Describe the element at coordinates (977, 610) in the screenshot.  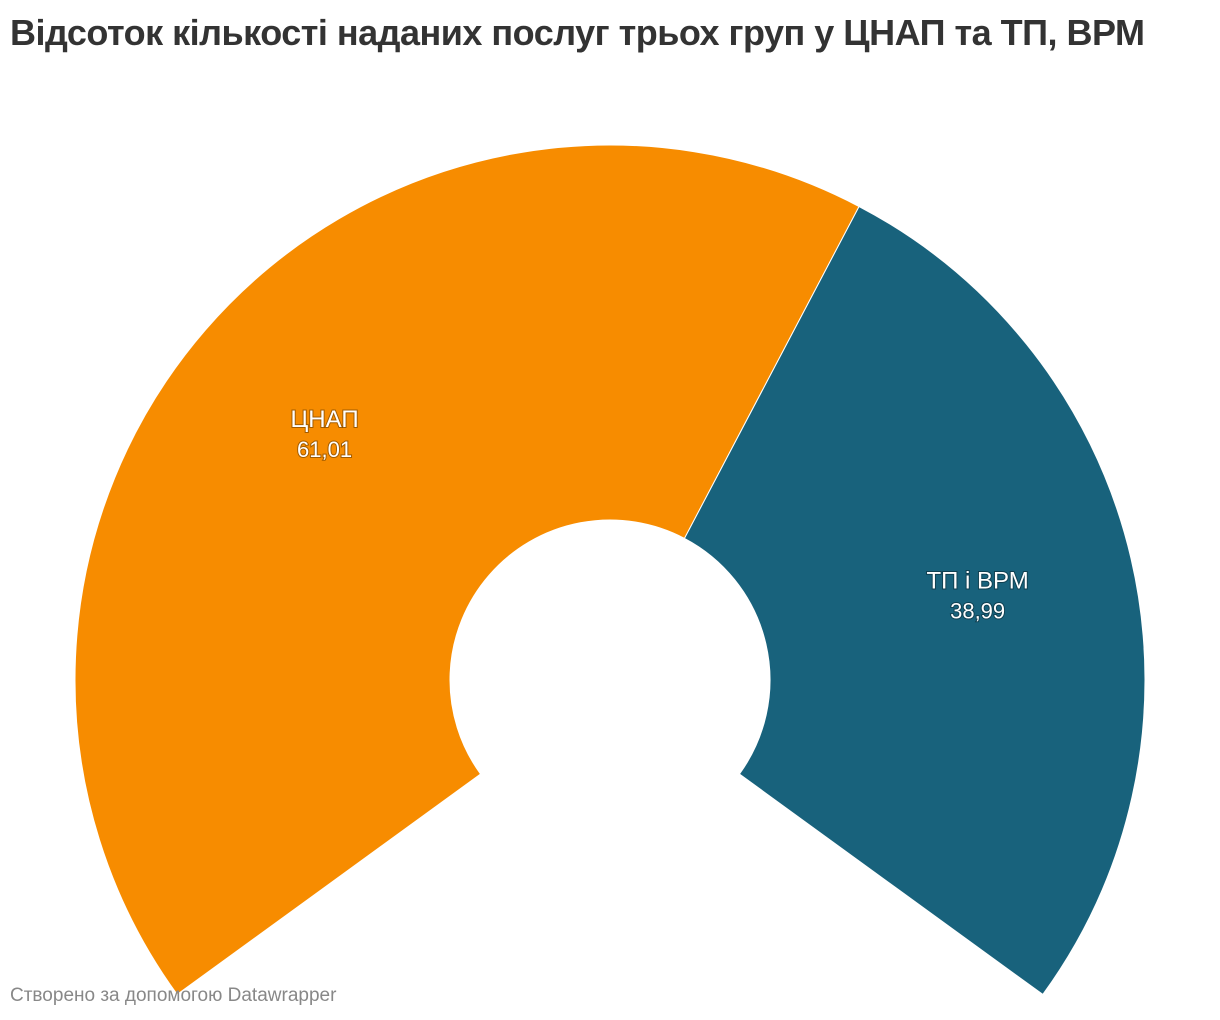
I see `slice-value-2: 38,99` at that location.